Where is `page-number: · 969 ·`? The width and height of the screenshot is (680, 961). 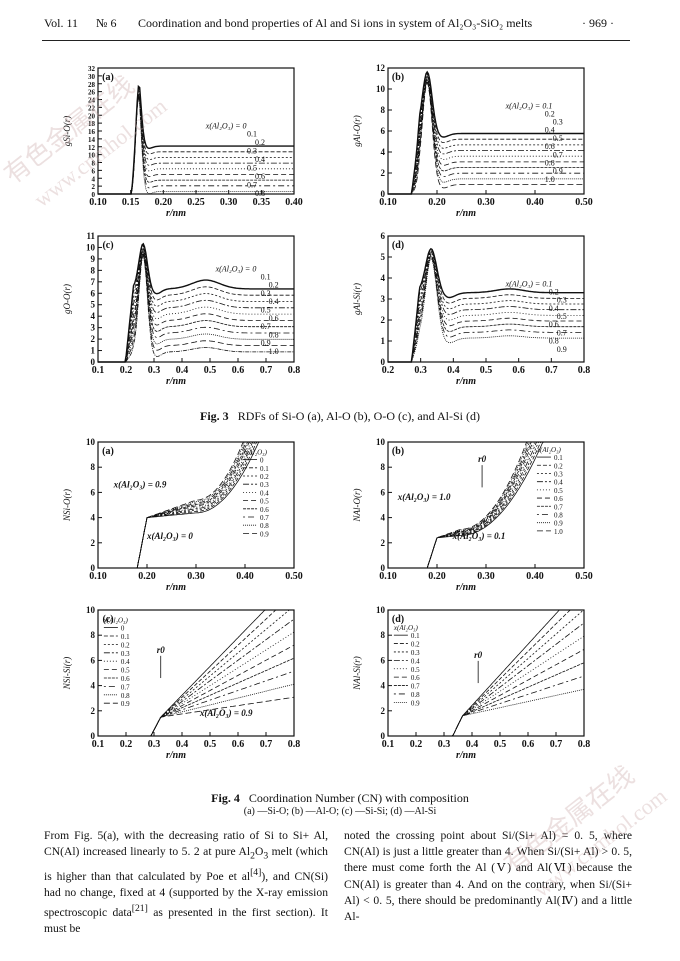
page-number: · 969 · is located at coordinates (598, 23).